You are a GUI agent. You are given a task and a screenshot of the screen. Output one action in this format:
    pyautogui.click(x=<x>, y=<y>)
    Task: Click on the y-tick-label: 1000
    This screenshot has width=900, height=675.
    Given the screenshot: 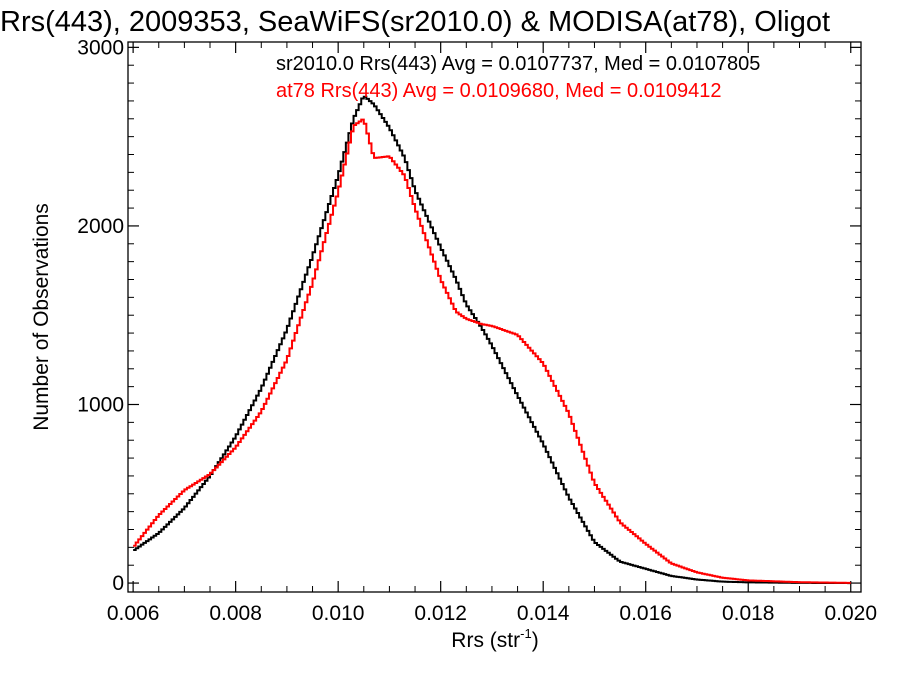 What is the action you would take?
    pyautogui.click(x=100, y=405)
    